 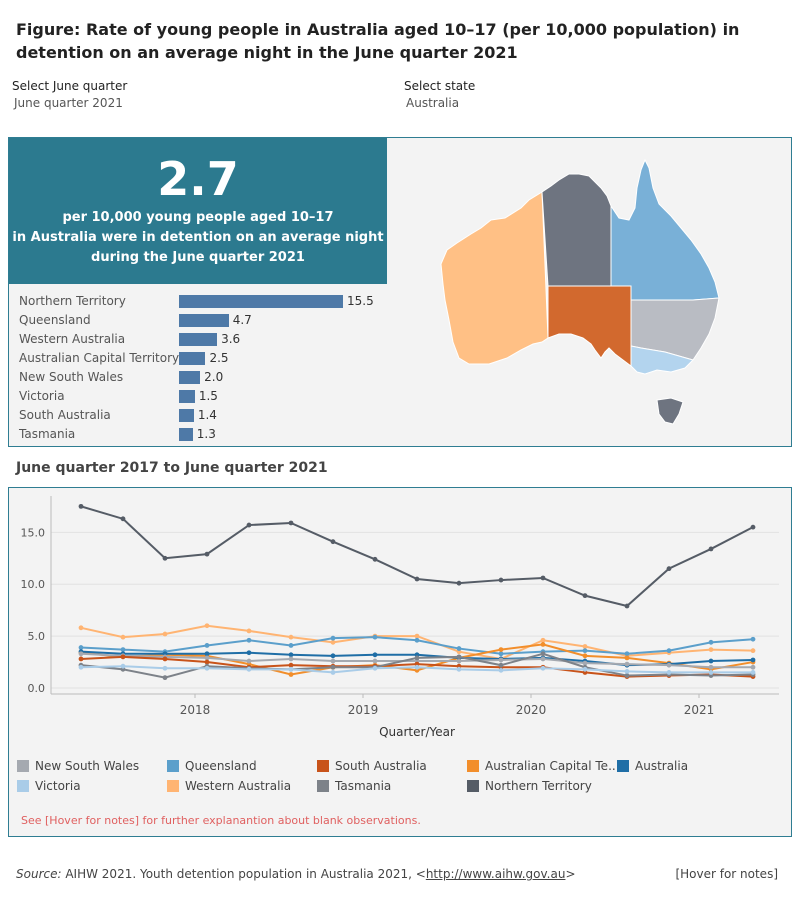 I want to click on map-queensland, so click(x=665, y=229).